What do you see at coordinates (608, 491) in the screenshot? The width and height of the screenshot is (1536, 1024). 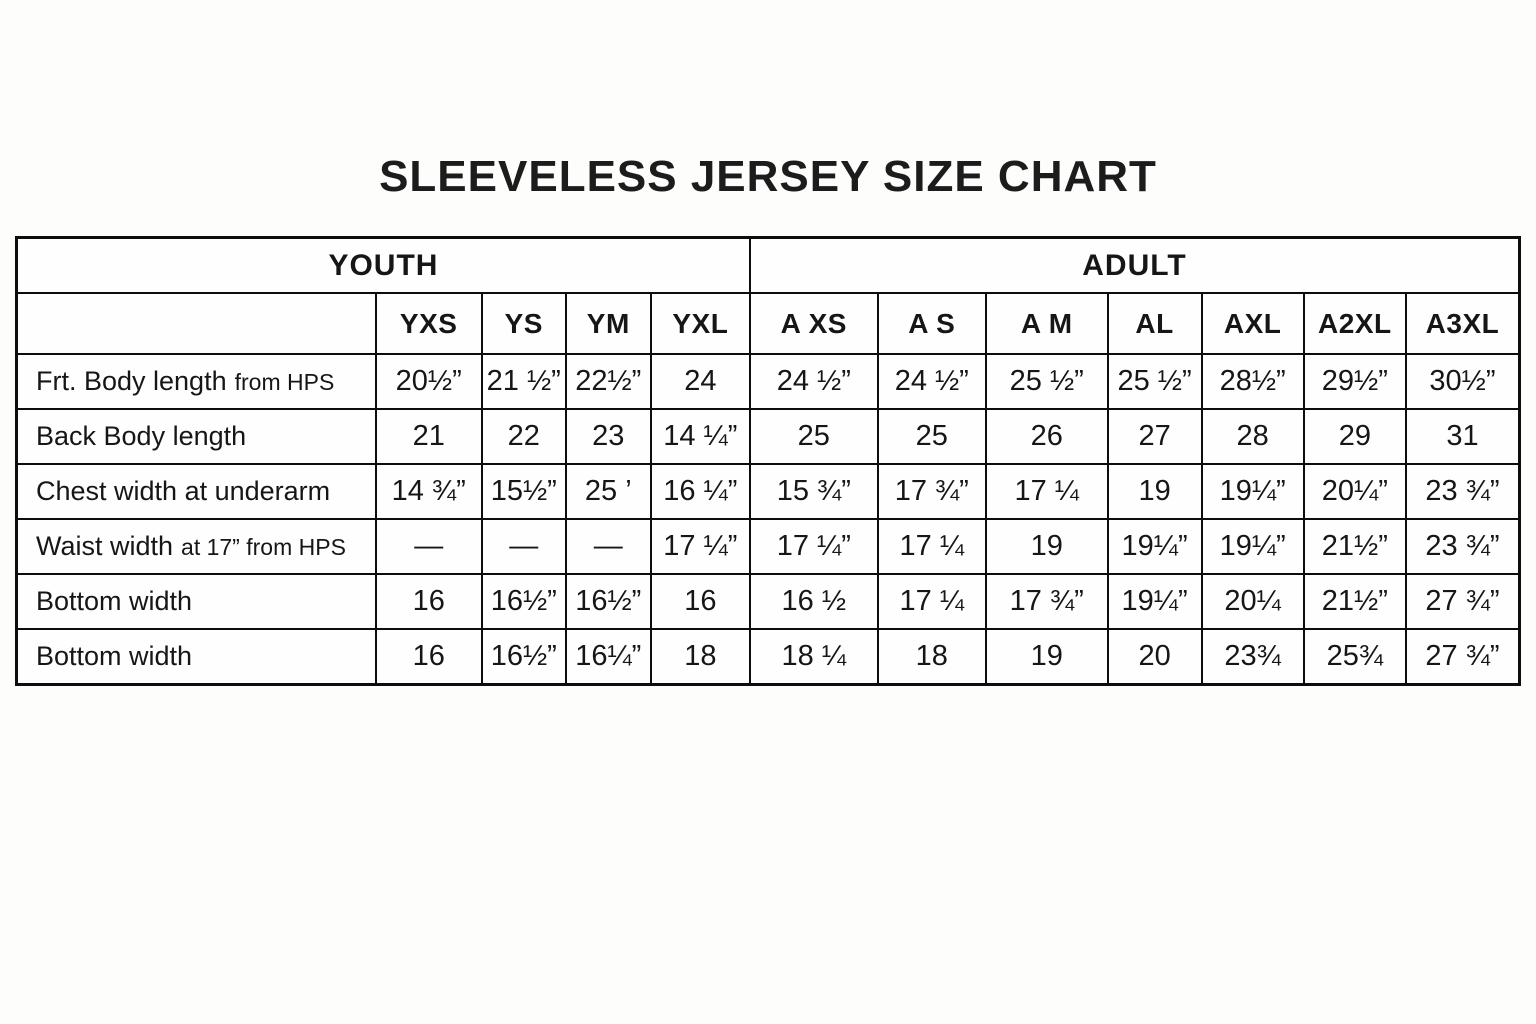 I see `size-value: 25 ’` at bounding box center [608, 491].